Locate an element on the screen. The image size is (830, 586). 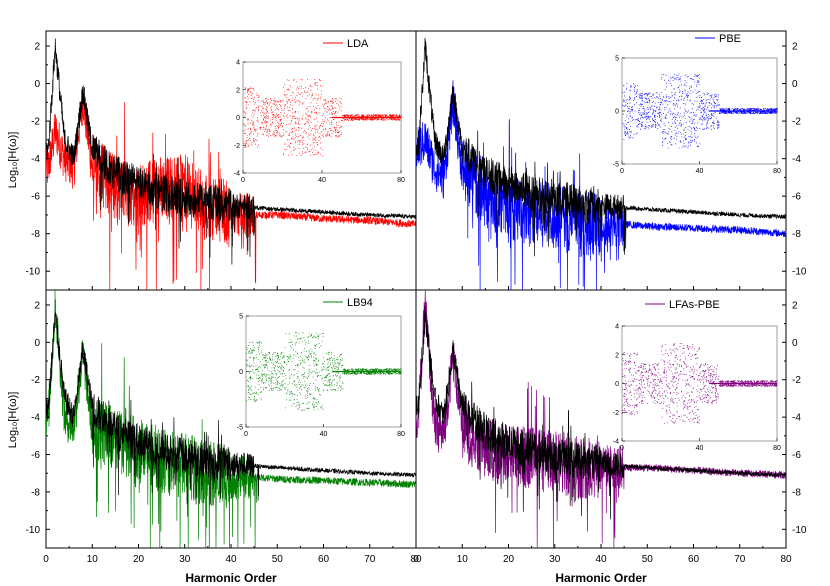
inset-ytick-label: -4 is located at coordinates (237, 174).